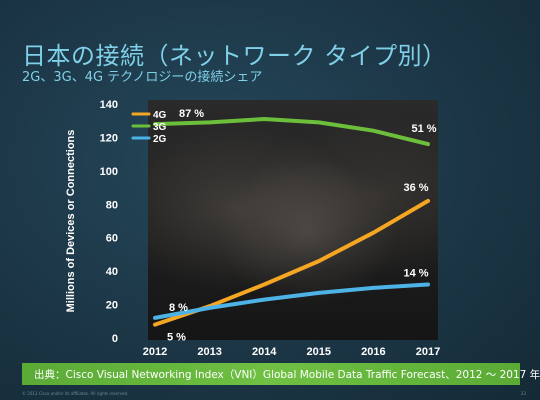 This screenshot has height=400, width=540. Describe the element at coordinates (109, 172) in the screenshot. I see `y-tick-label: 100` at that location.